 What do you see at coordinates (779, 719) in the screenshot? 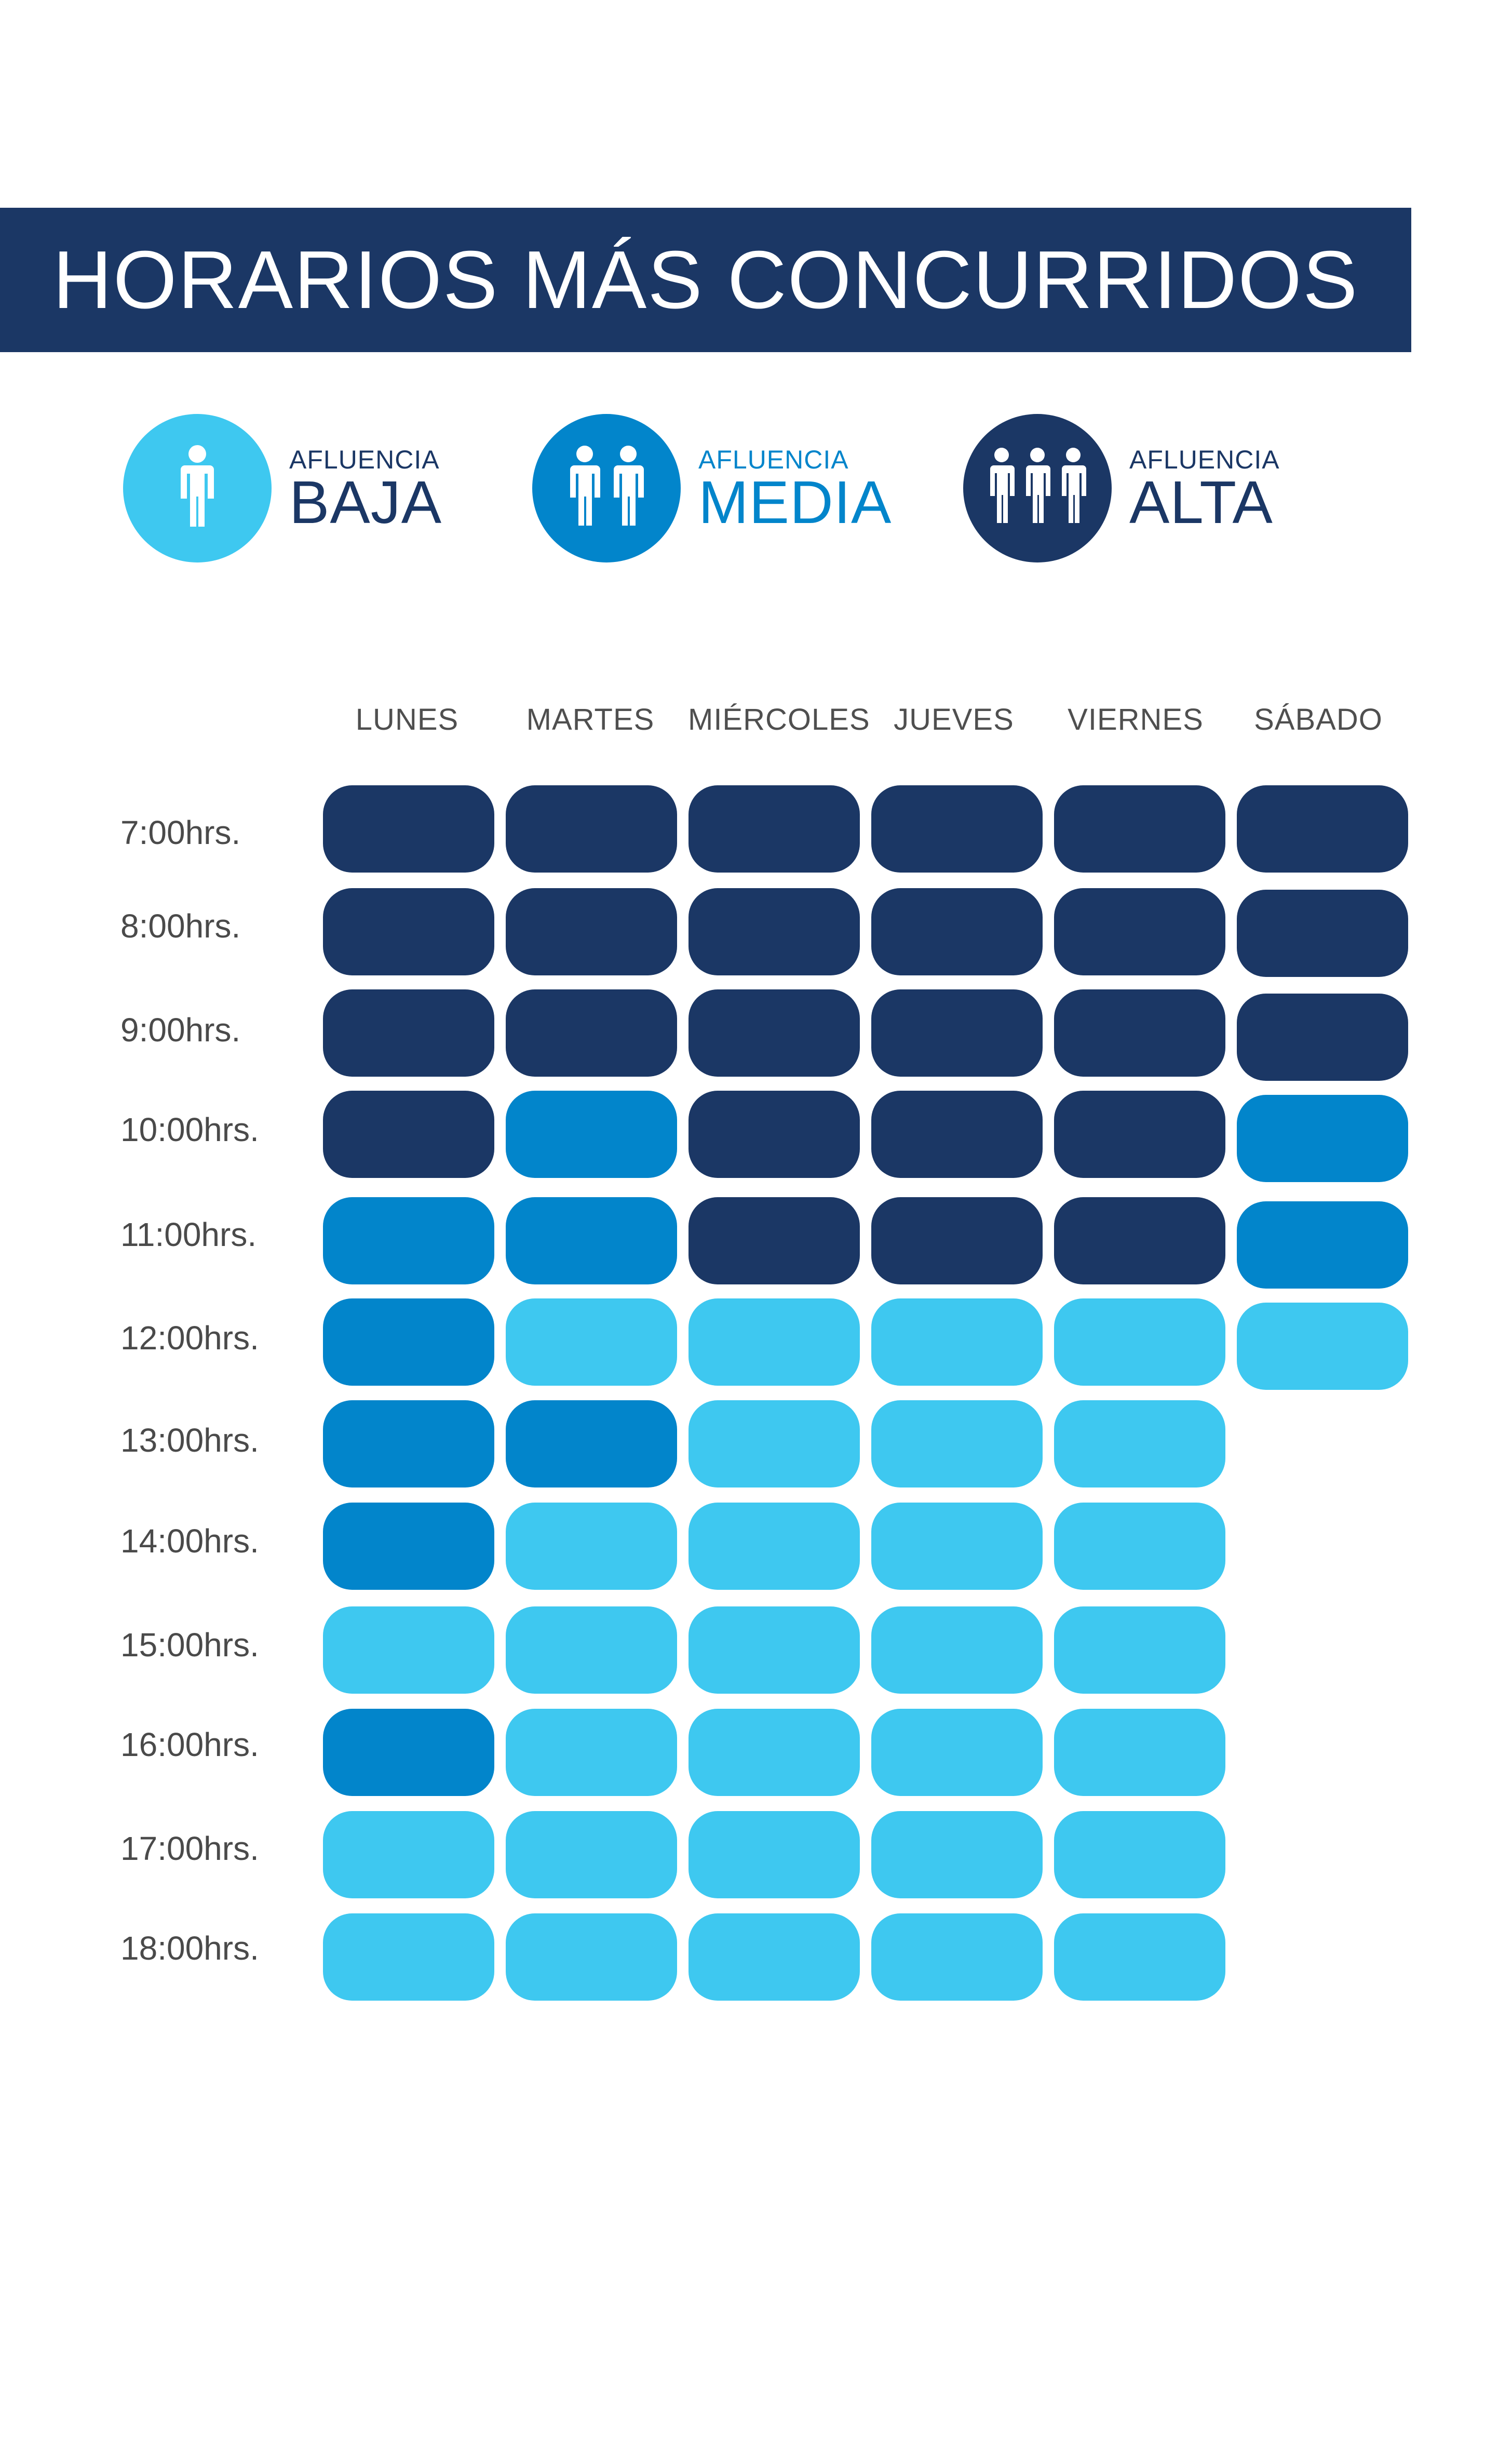
I see `day-label-miercoles: MIÉRCOLES` at bounding box center [779, 719].